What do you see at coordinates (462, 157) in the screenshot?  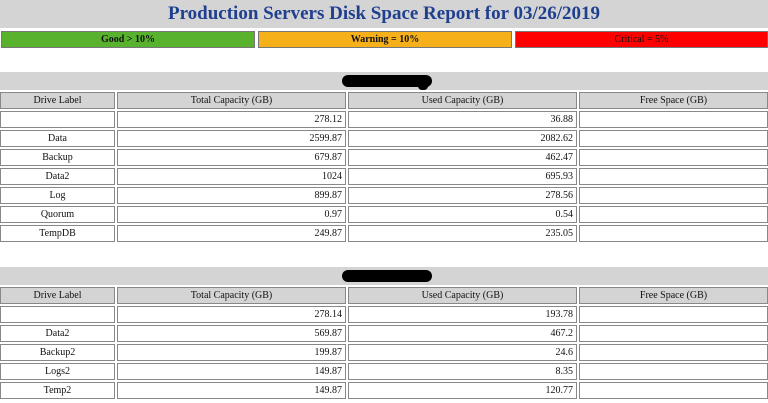 I see `used-capacity: 462.47` at bounding box center [462, 157].